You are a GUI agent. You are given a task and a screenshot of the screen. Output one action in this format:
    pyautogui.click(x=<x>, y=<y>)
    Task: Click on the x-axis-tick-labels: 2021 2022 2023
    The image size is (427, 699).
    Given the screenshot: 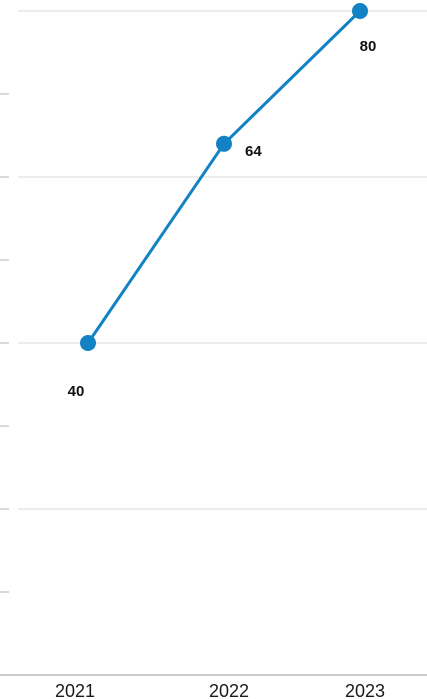 What is the action you would take?
    pyautogui.click(x=220, y=690)
    